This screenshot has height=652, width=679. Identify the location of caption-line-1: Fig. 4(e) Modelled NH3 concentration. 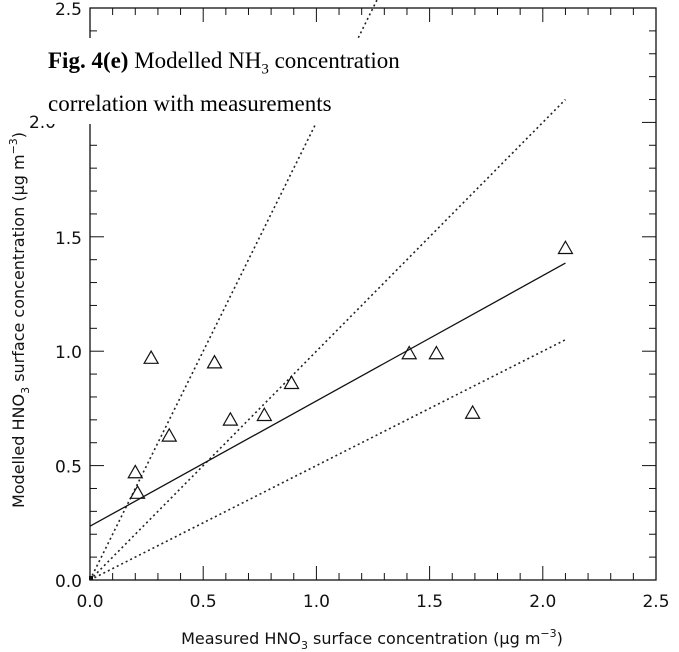
(256, 65).